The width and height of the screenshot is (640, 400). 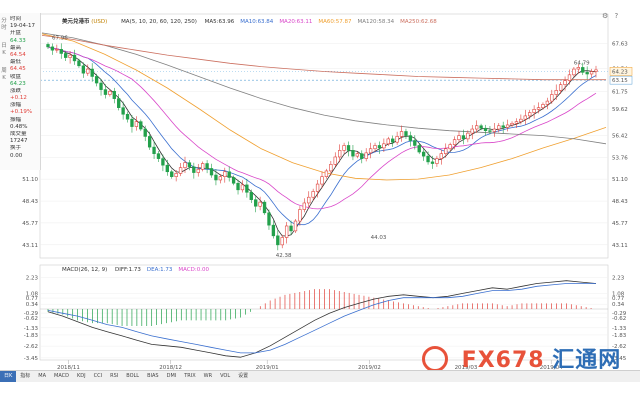 What do you see at coordinates (319, 307) in the screenshot?
I see `macd-histogram` at bounding box center [319, 307].